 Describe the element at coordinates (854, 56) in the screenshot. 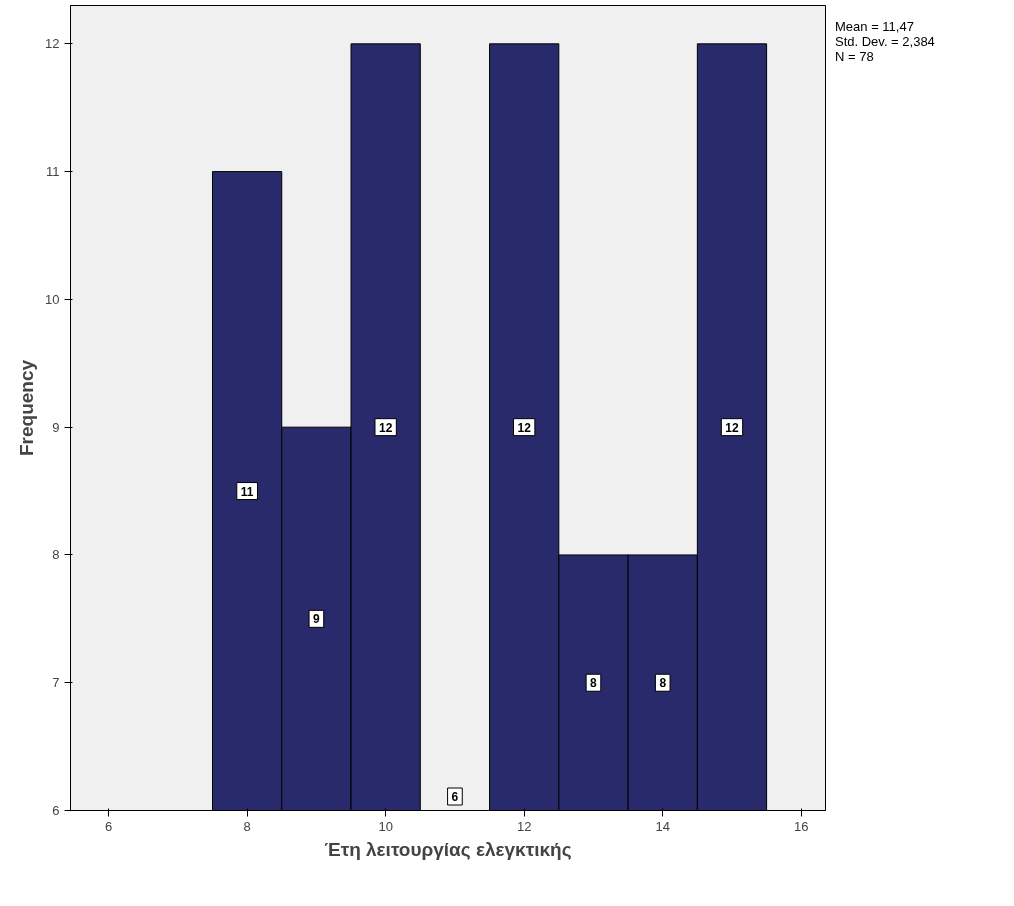

I see `text: N = 78` at that location.